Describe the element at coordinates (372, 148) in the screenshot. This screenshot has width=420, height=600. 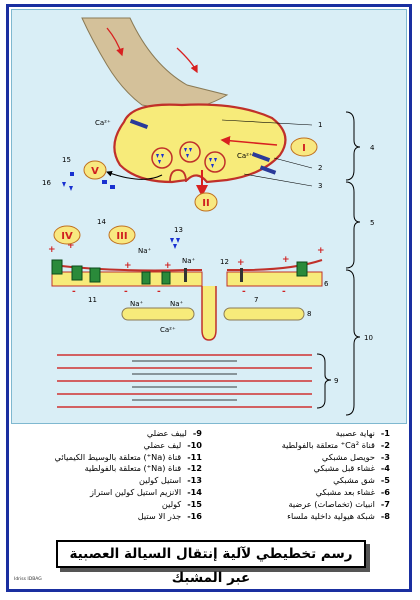
I see `label-4: 4` at that location.